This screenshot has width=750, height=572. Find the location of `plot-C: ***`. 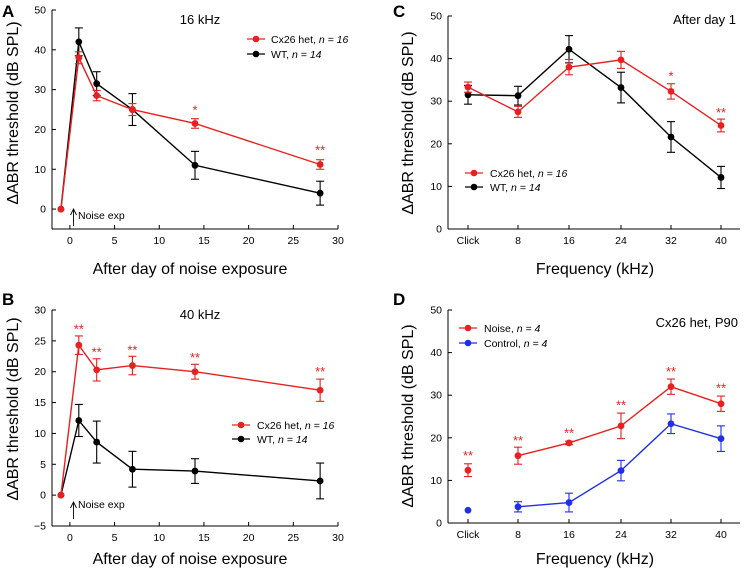

plot-C: *** is located at coordinates (595, 112).